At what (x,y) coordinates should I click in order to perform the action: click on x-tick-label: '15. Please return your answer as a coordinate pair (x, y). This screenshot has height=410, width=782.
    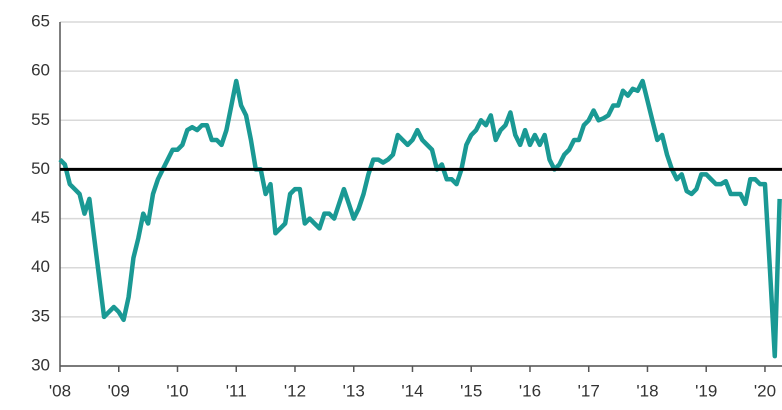
    Looking at the image, I should click on (471, 390).